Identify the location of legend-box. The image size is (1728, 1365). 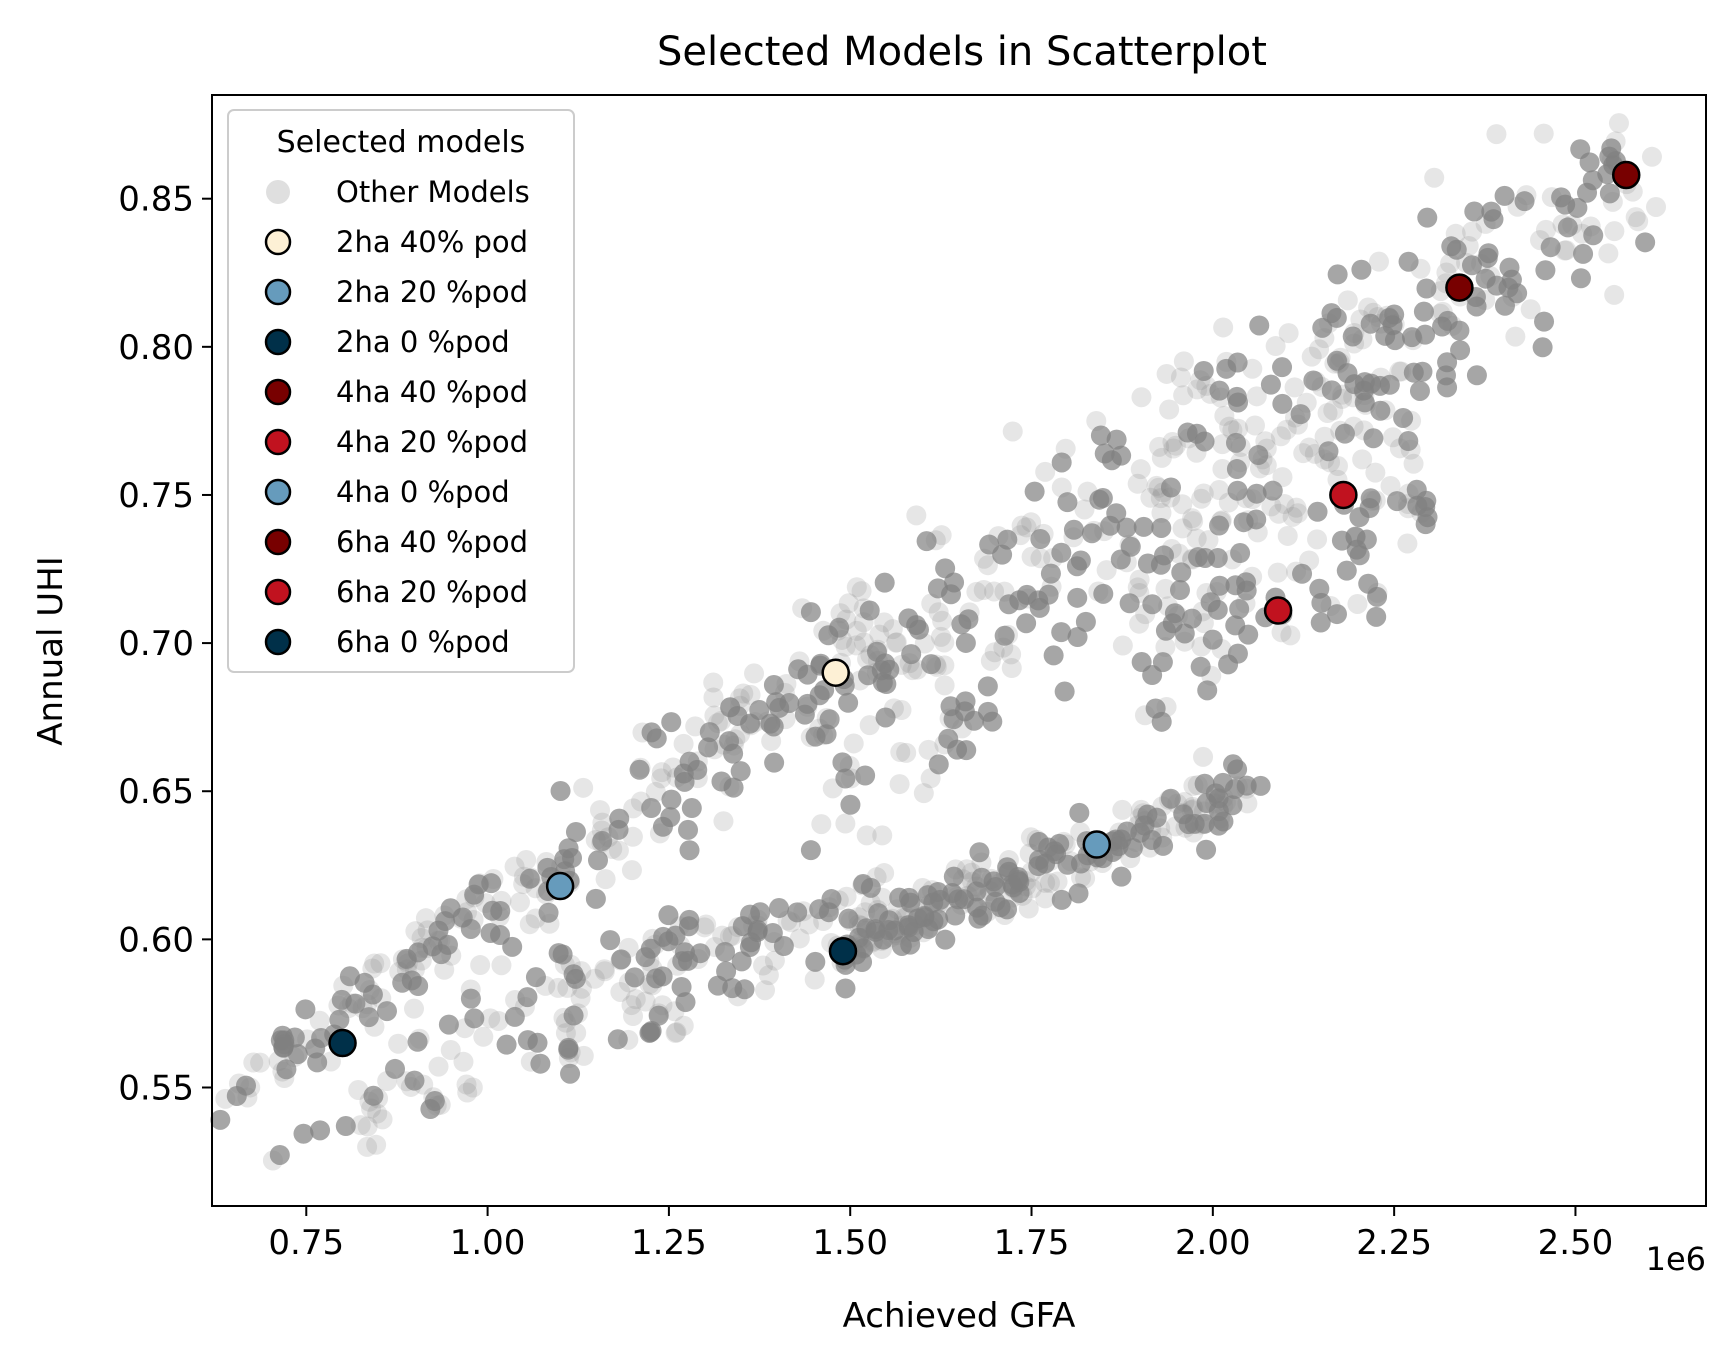
(401, 391).